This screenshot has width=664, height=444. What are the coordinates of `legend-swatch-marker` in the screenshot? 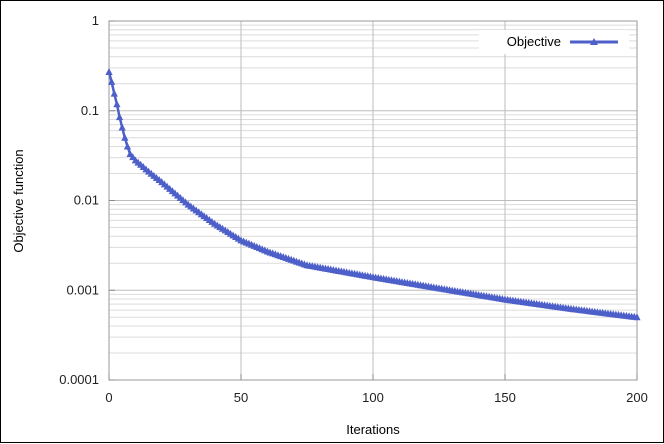 It's located at (594, 41).